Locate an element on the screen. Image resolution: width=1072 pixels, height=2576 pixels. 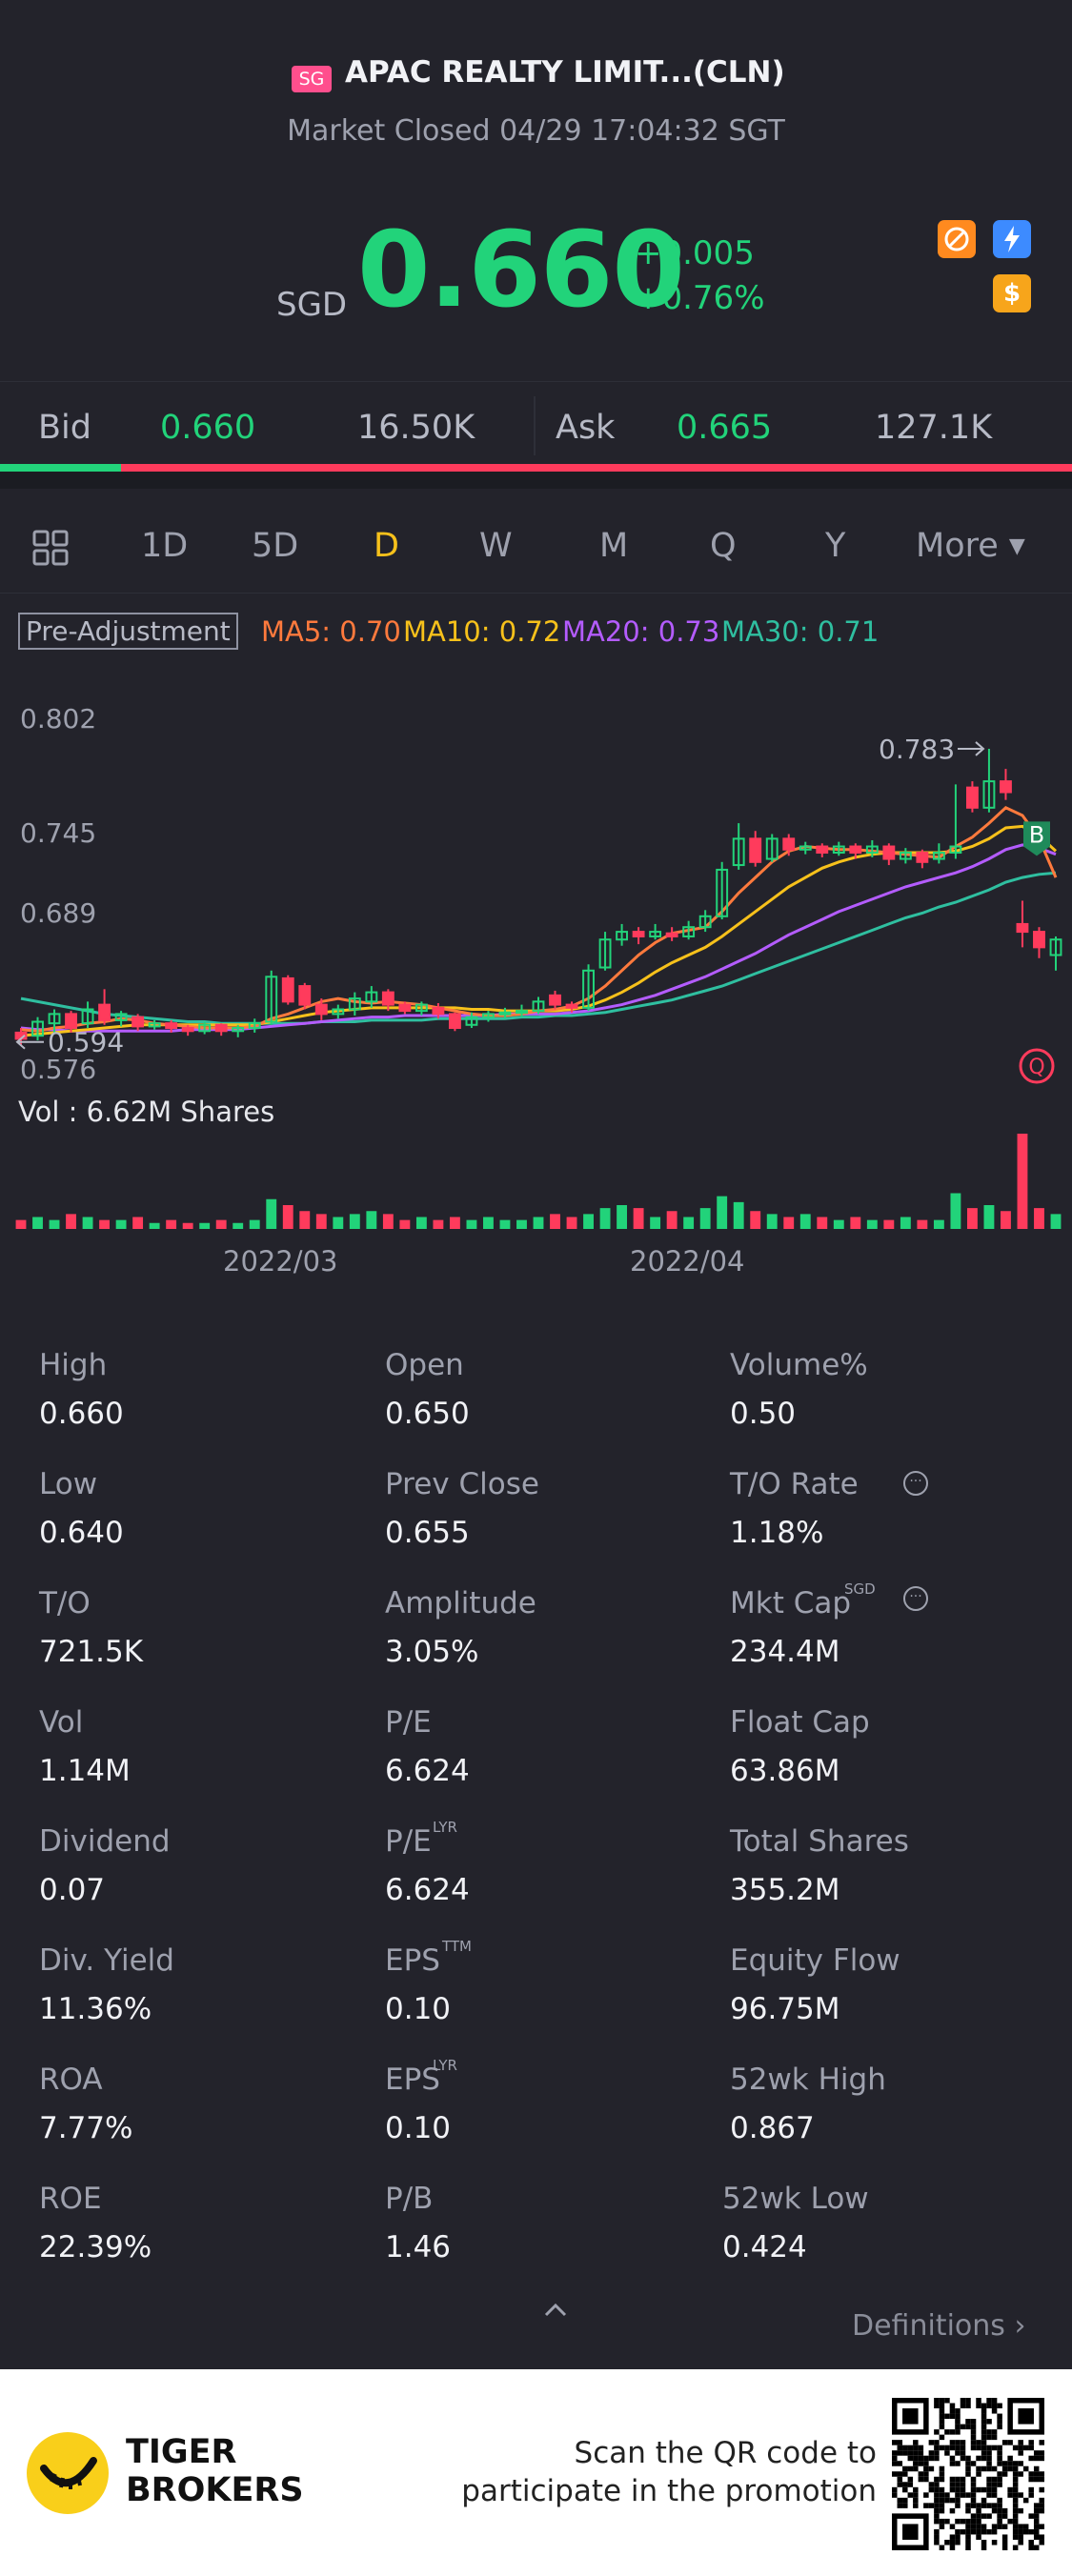
search-q-icon: Q is located at coordinates (1037, 1066).